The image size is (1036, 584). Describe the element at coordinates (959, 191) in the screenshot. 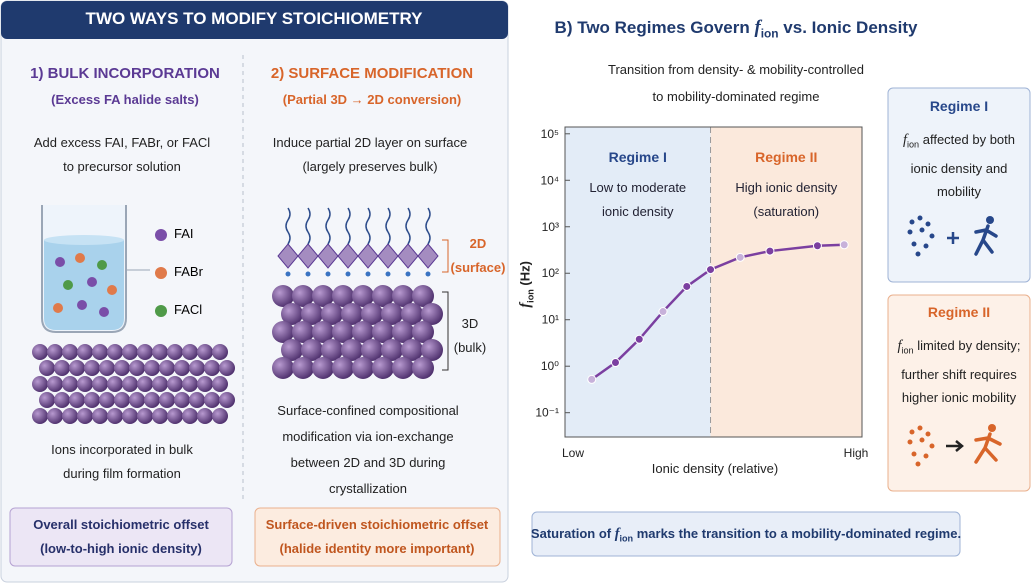

I see `text-line: mobility` at that location.